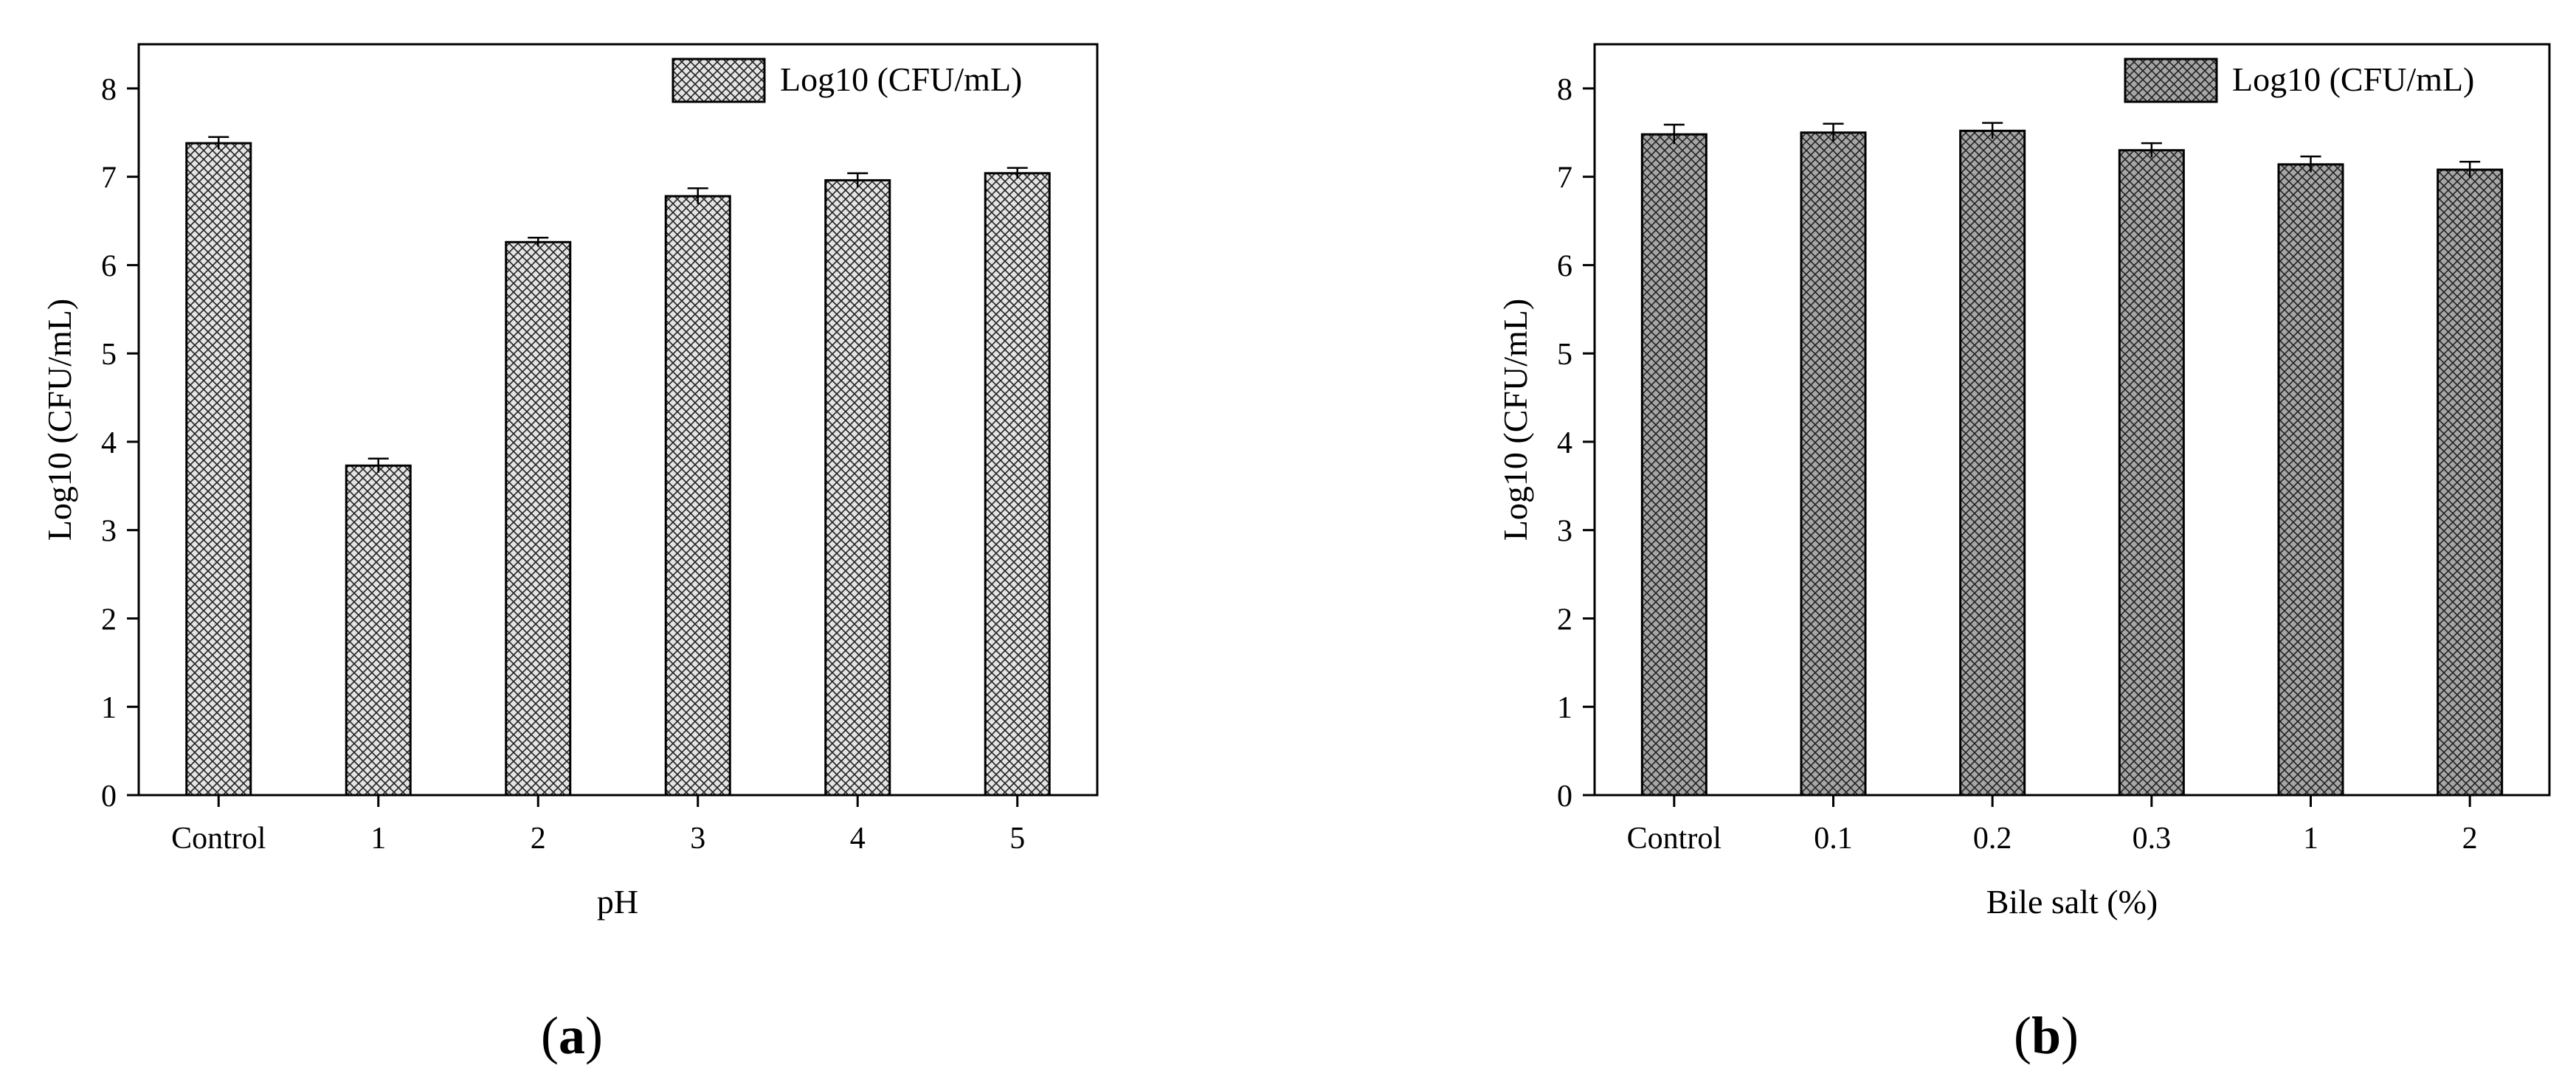  Describe the element at coordinates (1017, 839) in the screenshot. I see `x-tick-label: 5` at that location.